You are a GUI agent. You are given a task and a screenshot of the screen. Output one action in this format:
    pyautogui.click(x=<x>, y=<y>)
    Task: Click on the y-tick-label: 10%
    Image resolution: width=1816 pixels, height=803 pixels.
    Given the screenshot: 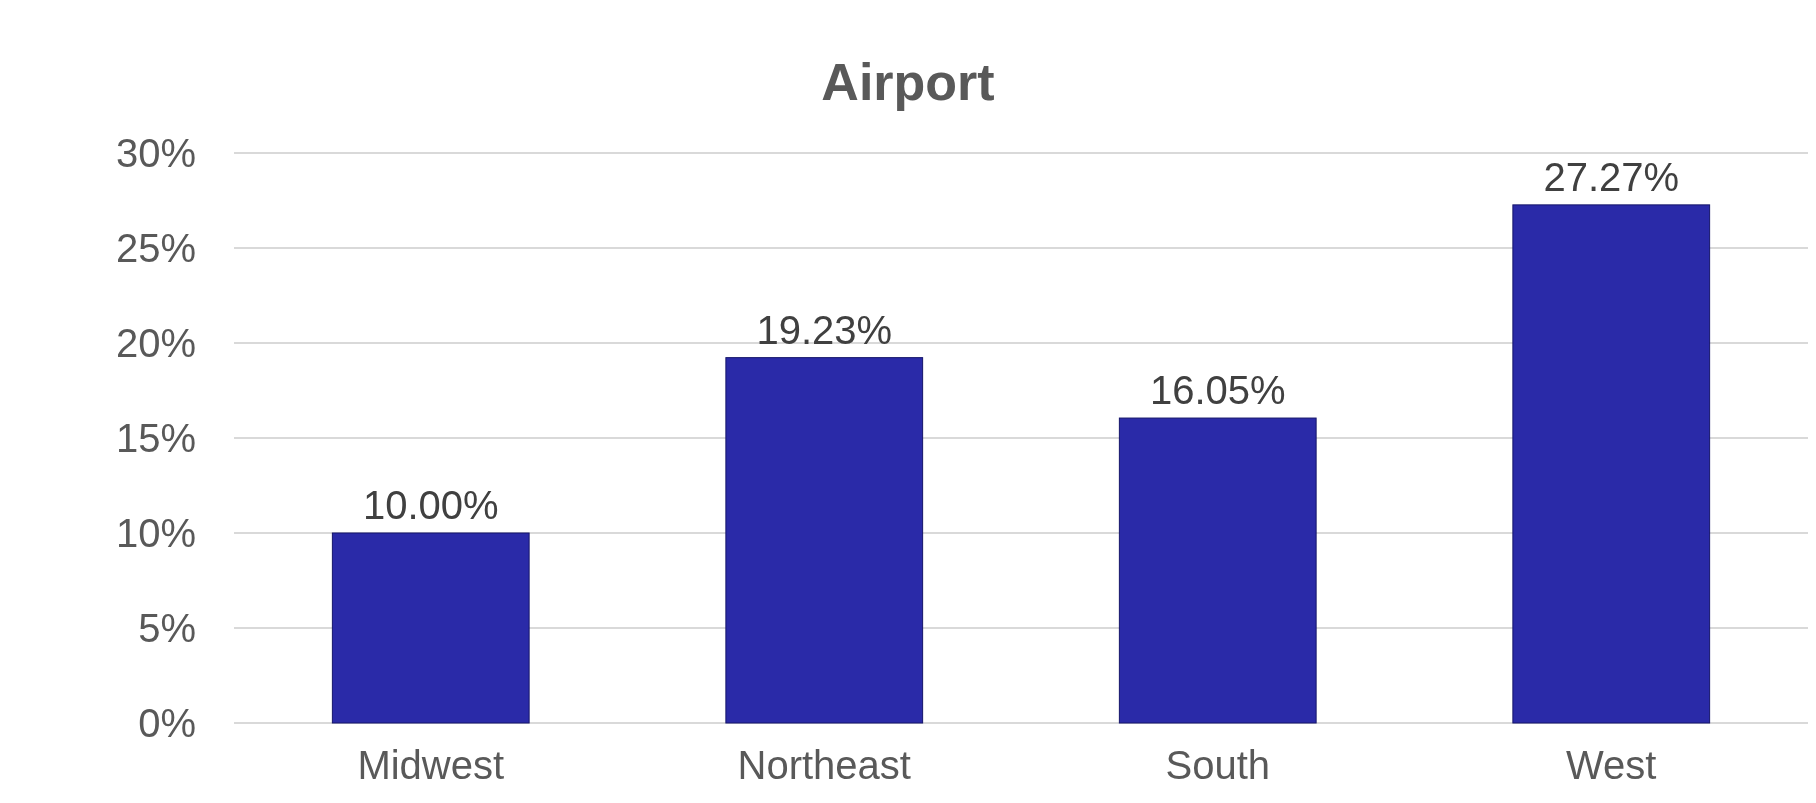 What is the action you would take?
    pyautogui.click(x=155, y=533)
    